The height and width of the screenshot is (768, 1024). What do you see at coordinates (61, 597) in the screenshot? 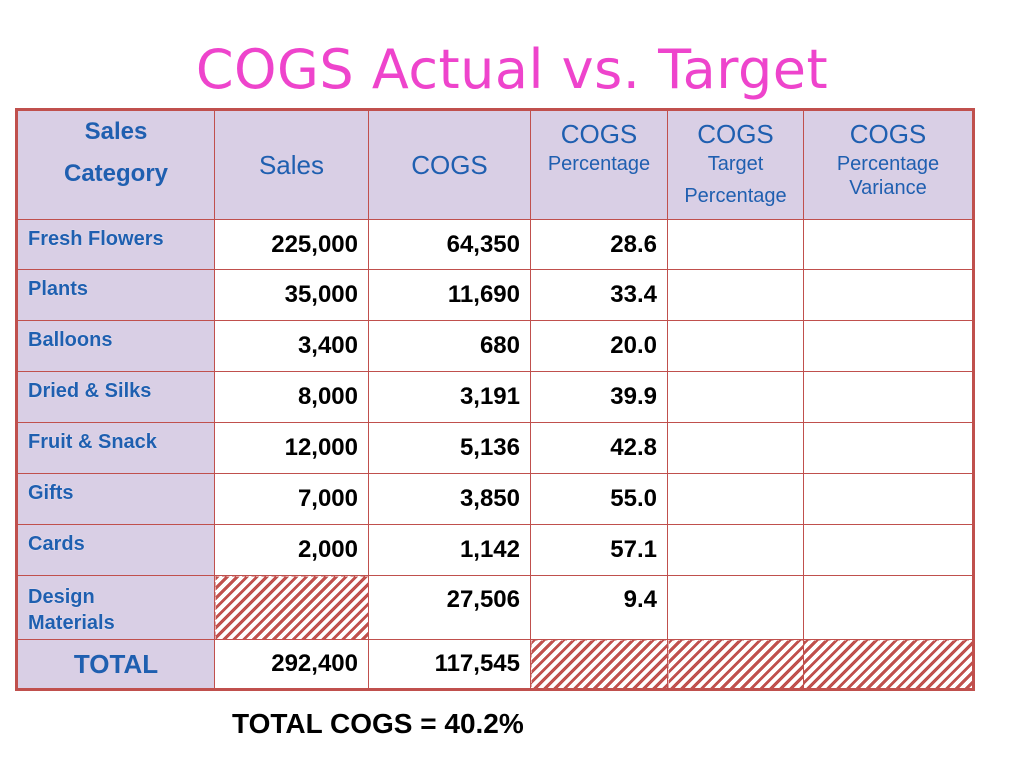
I see `design-category-line1: Design` at bounding box center [61, 597].